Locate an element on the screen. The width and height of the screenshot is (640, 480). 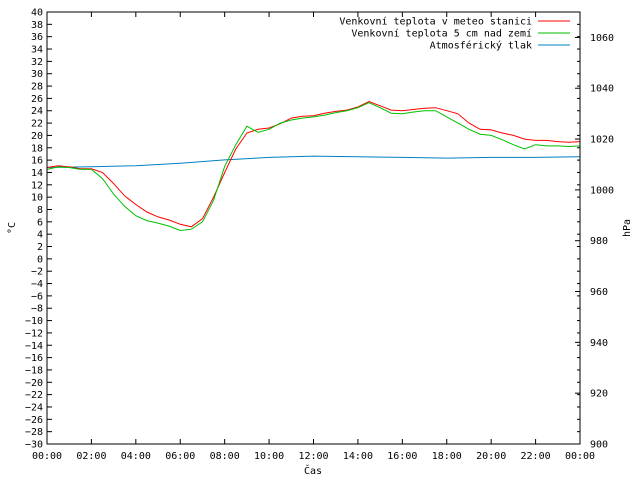
left-tick-label: 28 is located at coordinates (37, 87).